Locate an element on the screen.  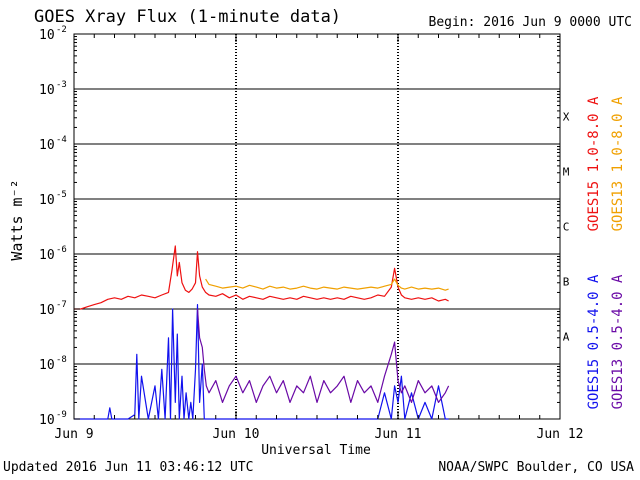
y-tick-exponent: -6 is located at coordinates (61, 250).